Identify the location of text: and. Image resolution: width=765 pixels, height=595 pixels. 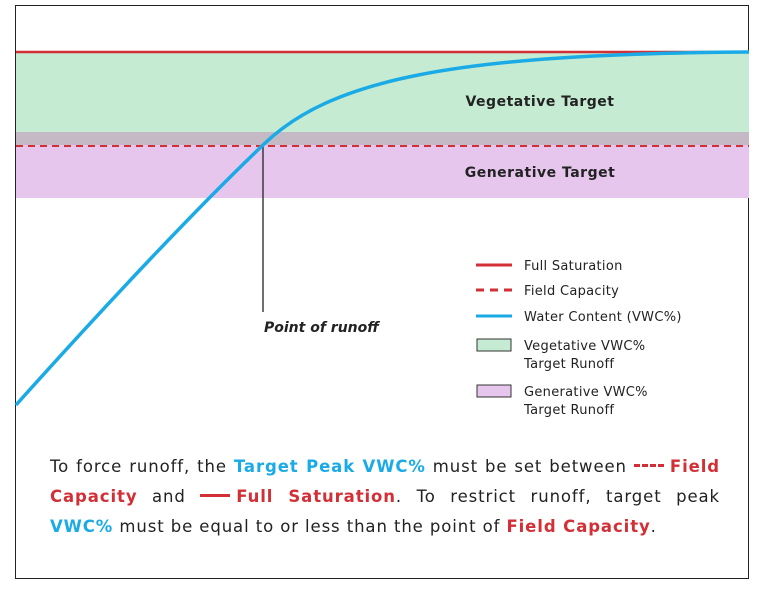
(169, 496).